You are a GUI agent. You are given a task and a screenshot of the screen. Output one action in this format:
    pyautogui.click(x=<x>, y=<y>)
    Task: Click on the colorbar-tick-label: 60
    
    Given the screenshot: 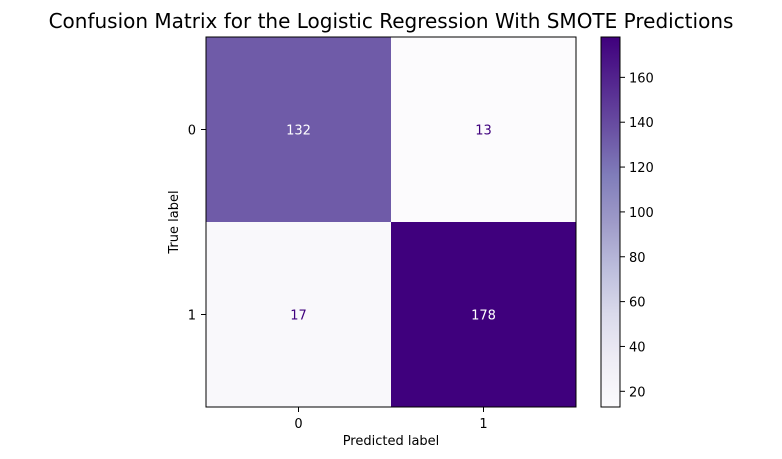 What is the action you would take?
    pyautogui.click(x=637, y=303)
    